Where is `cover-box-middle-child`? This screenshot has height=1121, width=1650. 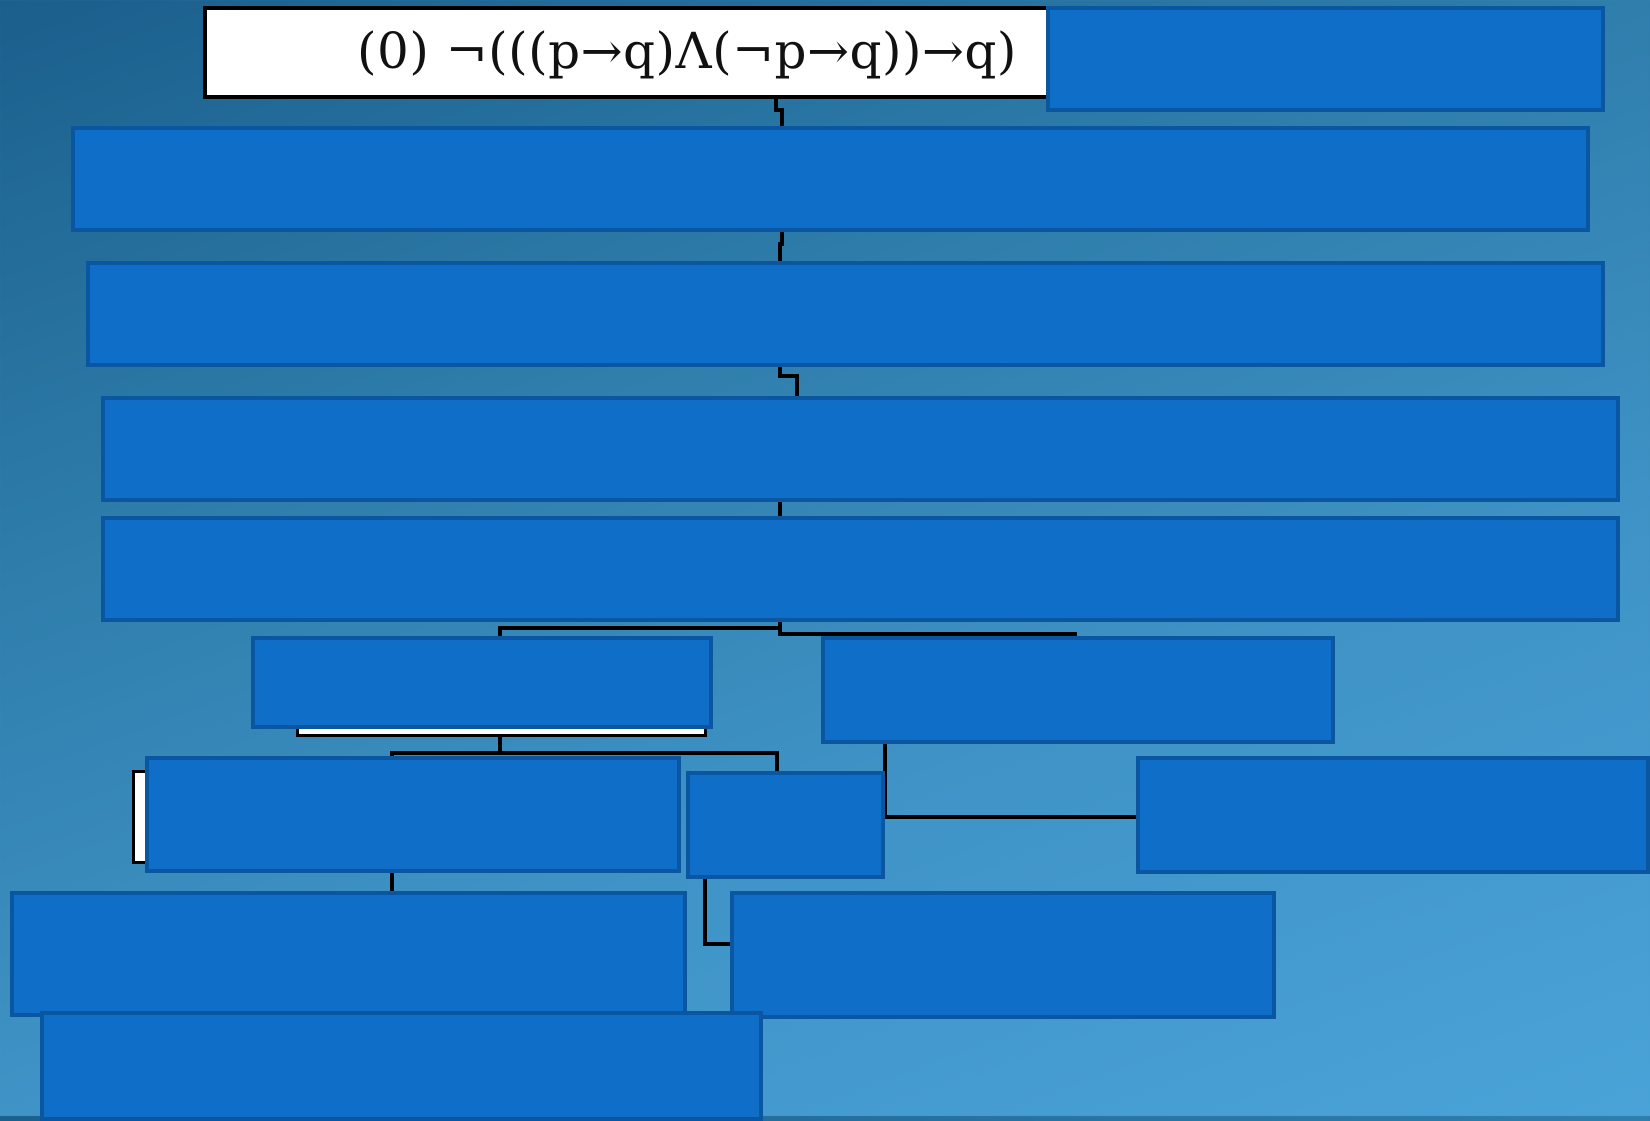 cover-box-middle-child is located at coordinates (785, 825).